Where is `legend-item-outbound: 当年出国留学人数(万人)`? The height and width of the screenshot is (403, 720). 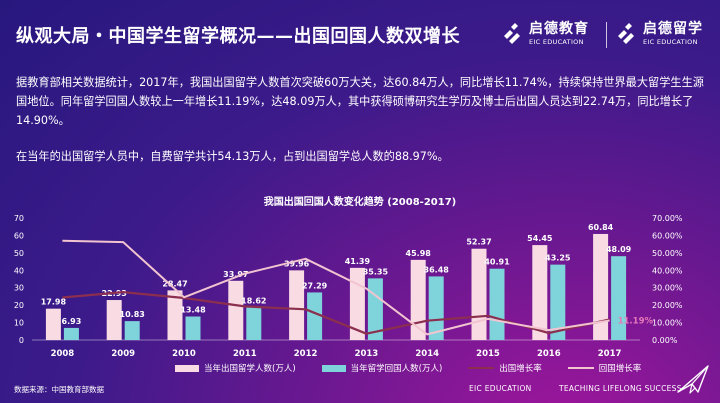 legend-item-outbound: 当年出国留学人数(万人) is located at coordinates (235, 368).